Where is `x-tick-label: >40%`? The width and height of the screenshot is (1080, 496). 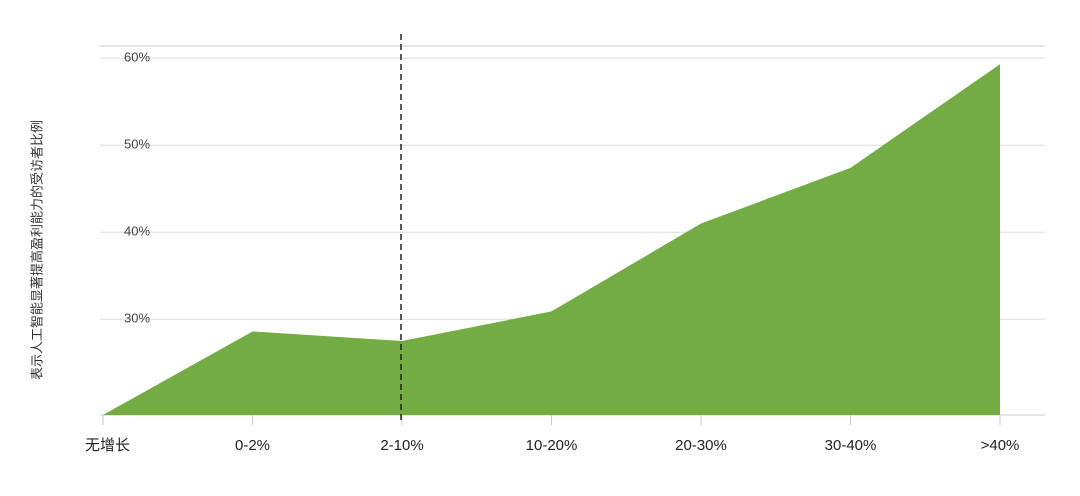
x-tick-label: >40% is located at coordinates (1000, 445).